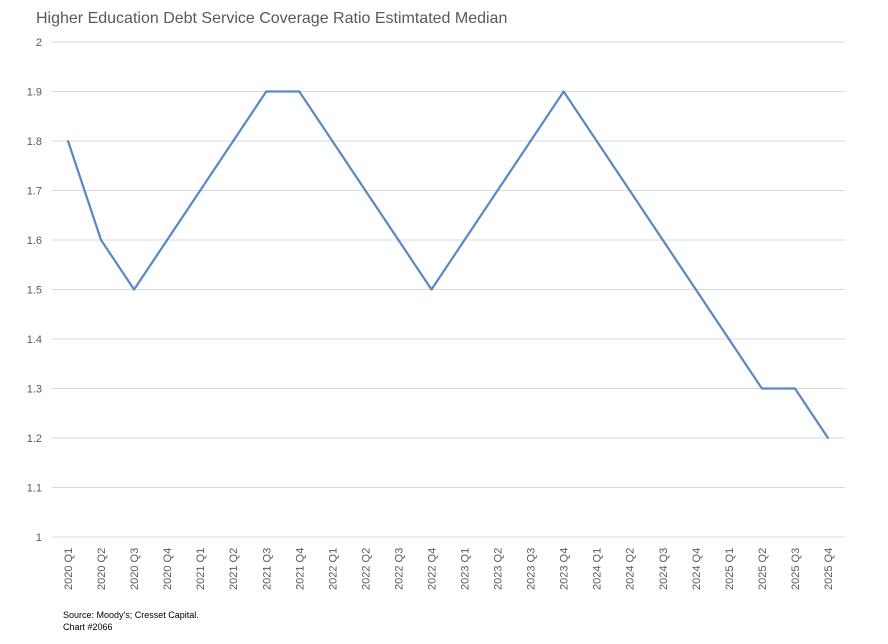  Describe the element at coordinates (366, 569) in the screenshot. I see `x-tick-label: 2022 Q2` at that location.